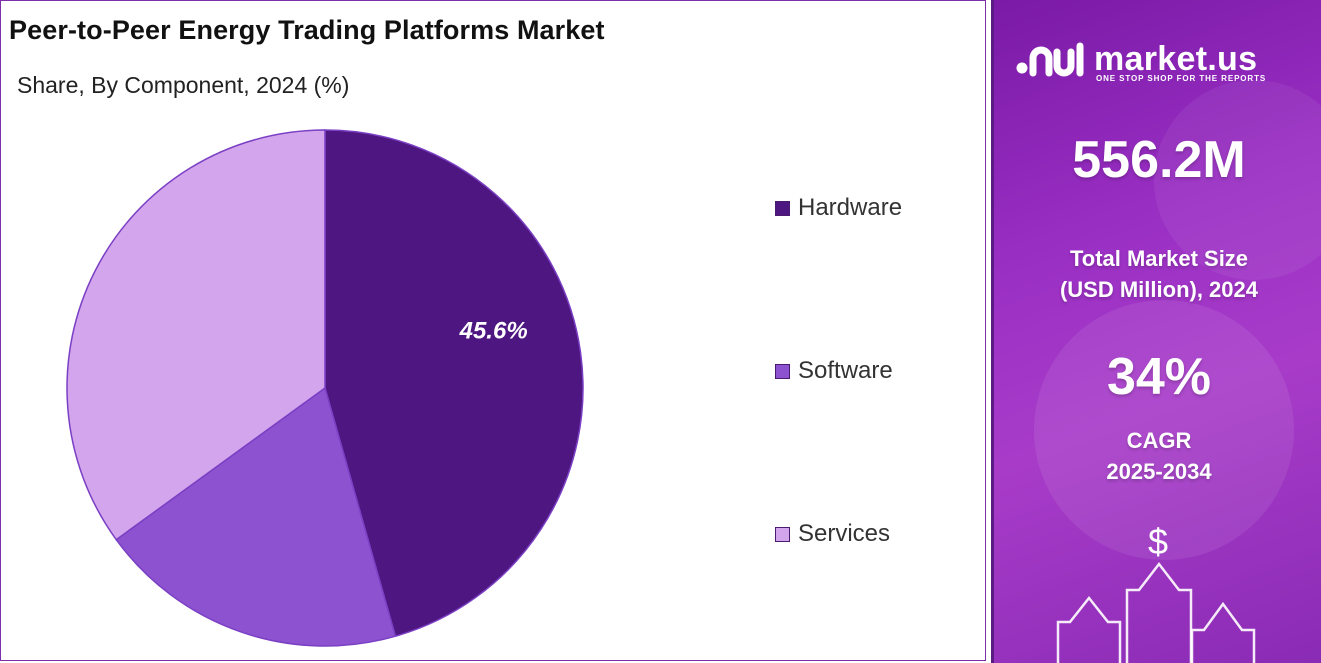 Image resolution: width=1321 pixels, height=663 pixels. What do you see at coordinates (782, 208) in the screenshot?
I see `legend-swatch-hardware` at bounding box center [782, 208].